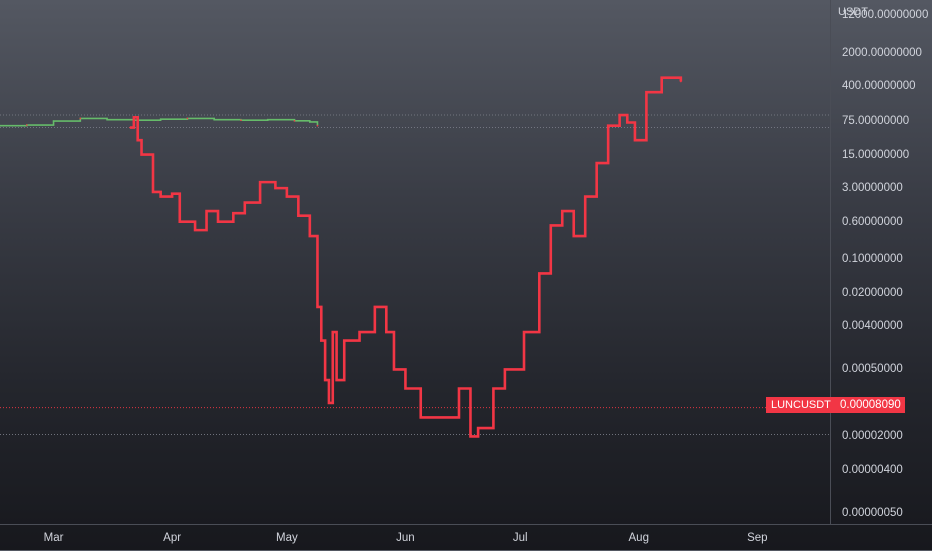 The width and height of the screenshot is (932, 551). What do you see at coordinates (872, 188) in the screenshot?
I see `y-tick-label: 3.00000000` at bounding box center [872, 188].